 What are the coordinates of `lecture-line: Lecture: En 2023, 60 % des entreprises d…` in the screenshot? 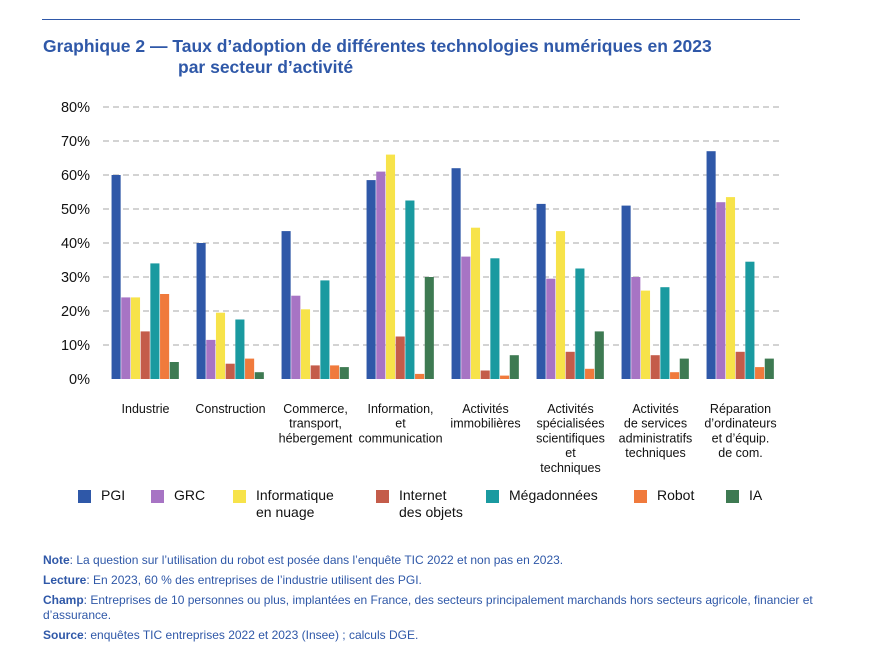 It's located at (232, 580).